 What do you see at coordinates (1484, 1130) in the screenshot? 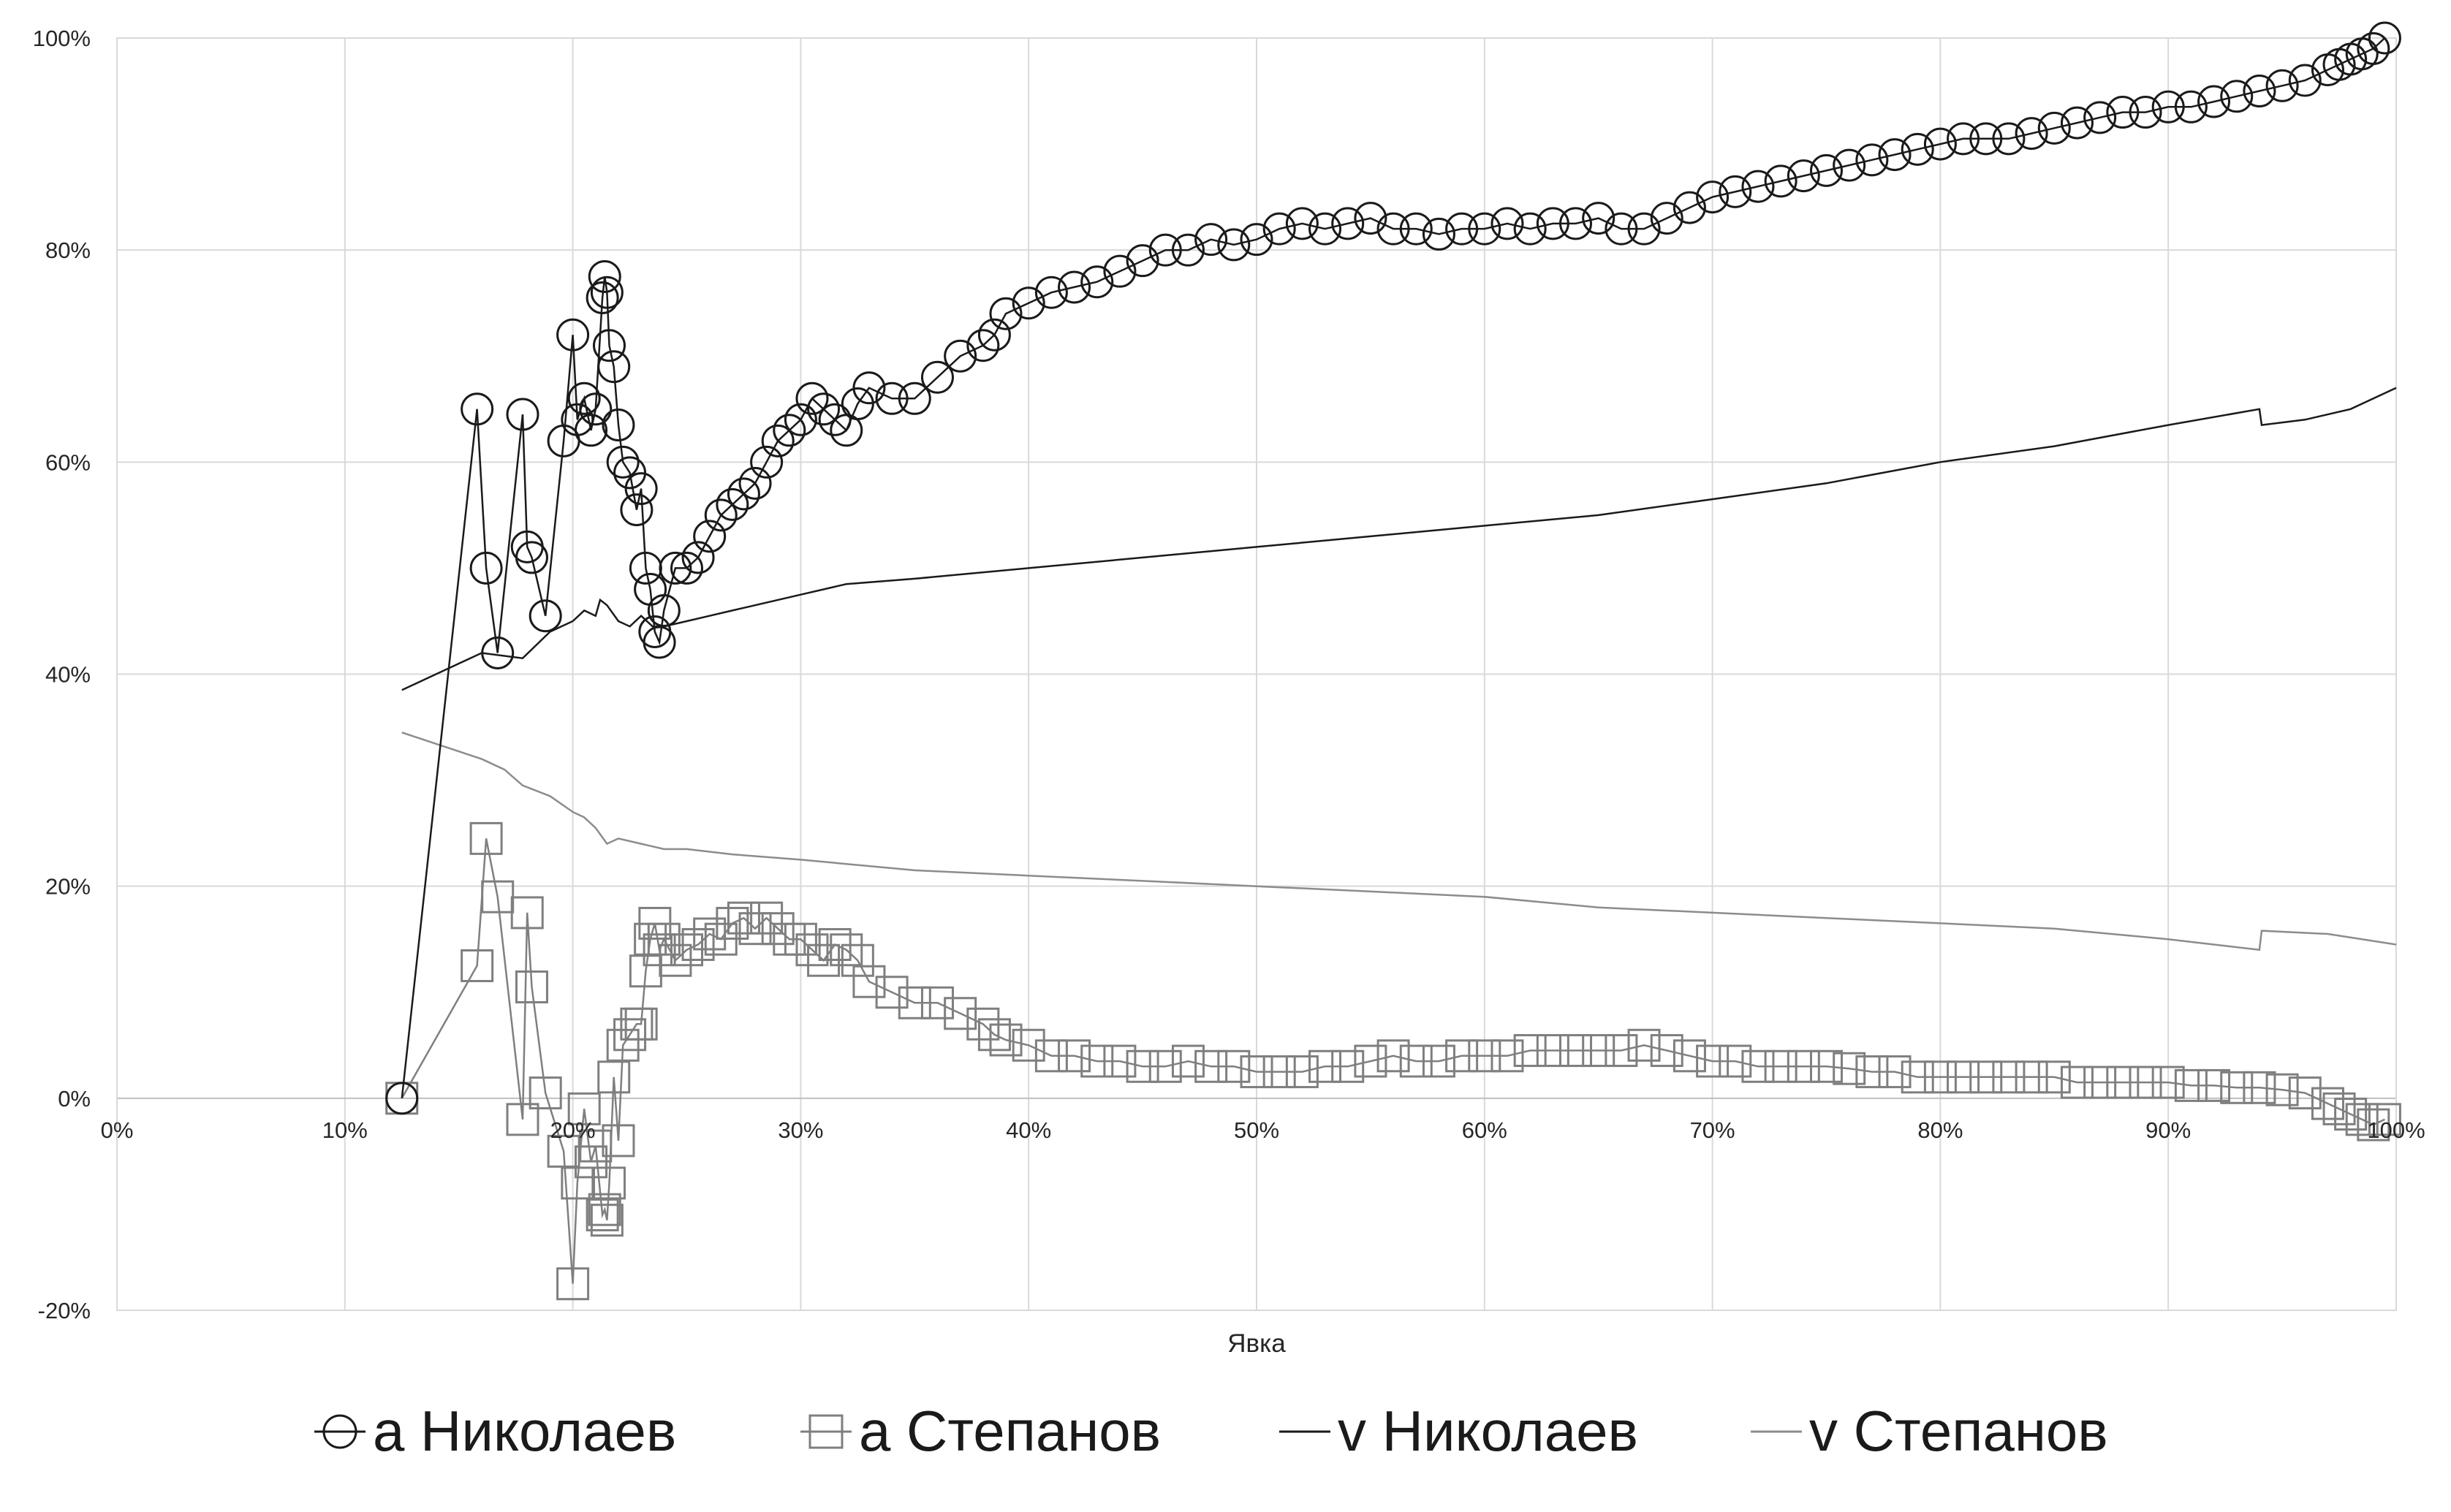
I see `x-tick-label: 60%` at bounding box center [1484, 1130].